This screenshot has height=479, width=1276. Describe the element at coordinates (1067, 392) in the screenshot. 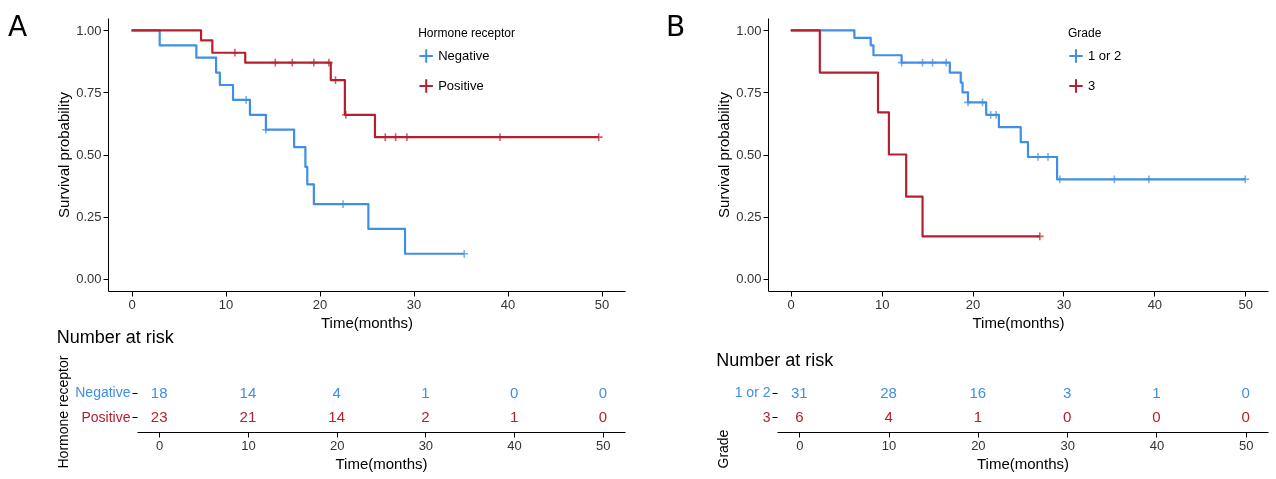

I see `data-label: 3` at that location.